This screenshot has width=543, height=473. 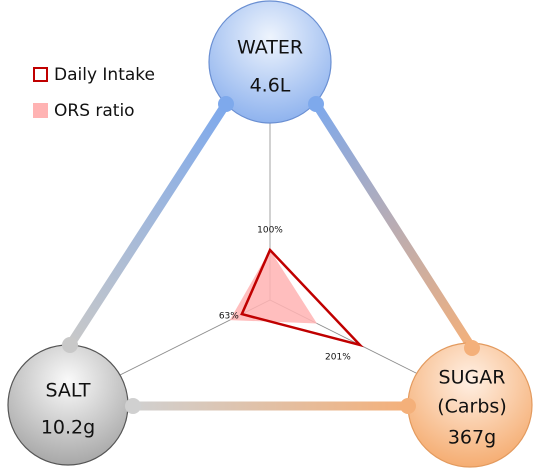 What do you see at coordinates (472, 407) in the screenshot?
I see `node-sublabel: (Carbs)` at bounding box center [472, 407].